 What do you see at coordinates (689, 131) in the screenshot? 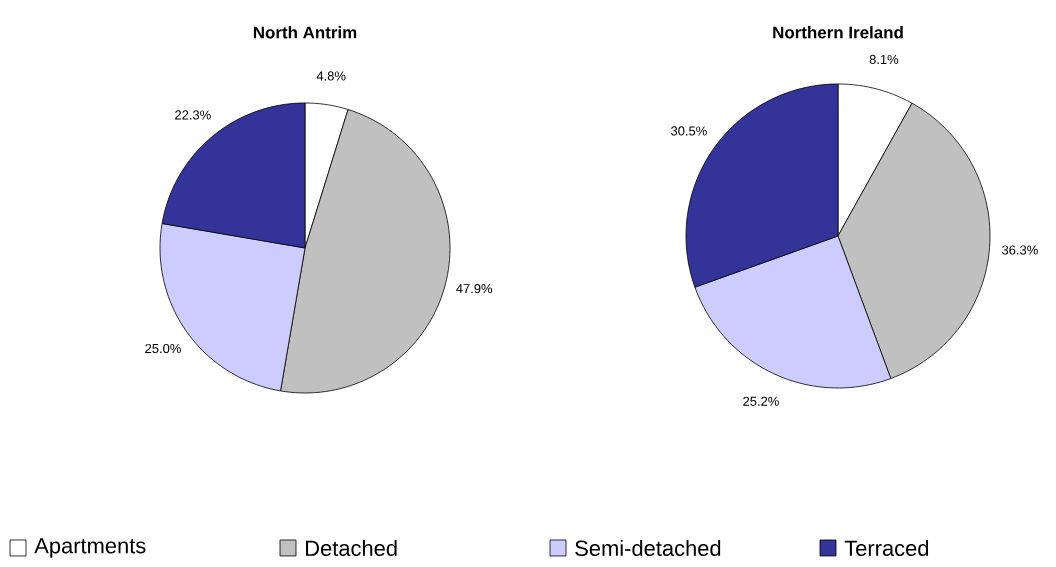
I see `data-label: 30.5%` at bounding box center [689, 131].